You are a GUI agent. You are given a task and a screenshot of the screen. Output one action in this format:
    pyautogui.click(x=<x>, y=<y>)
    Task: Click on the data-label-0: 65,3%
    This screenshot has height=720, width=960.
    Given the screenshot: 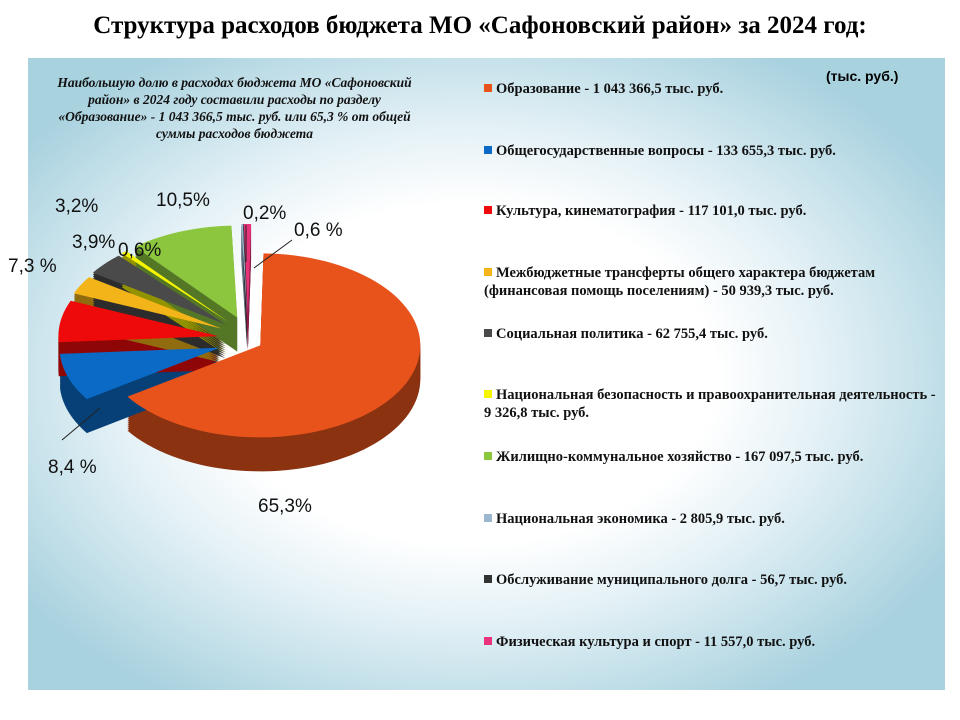 What is the action you would take?
    pyautogui.click(x=285, y=506)
    